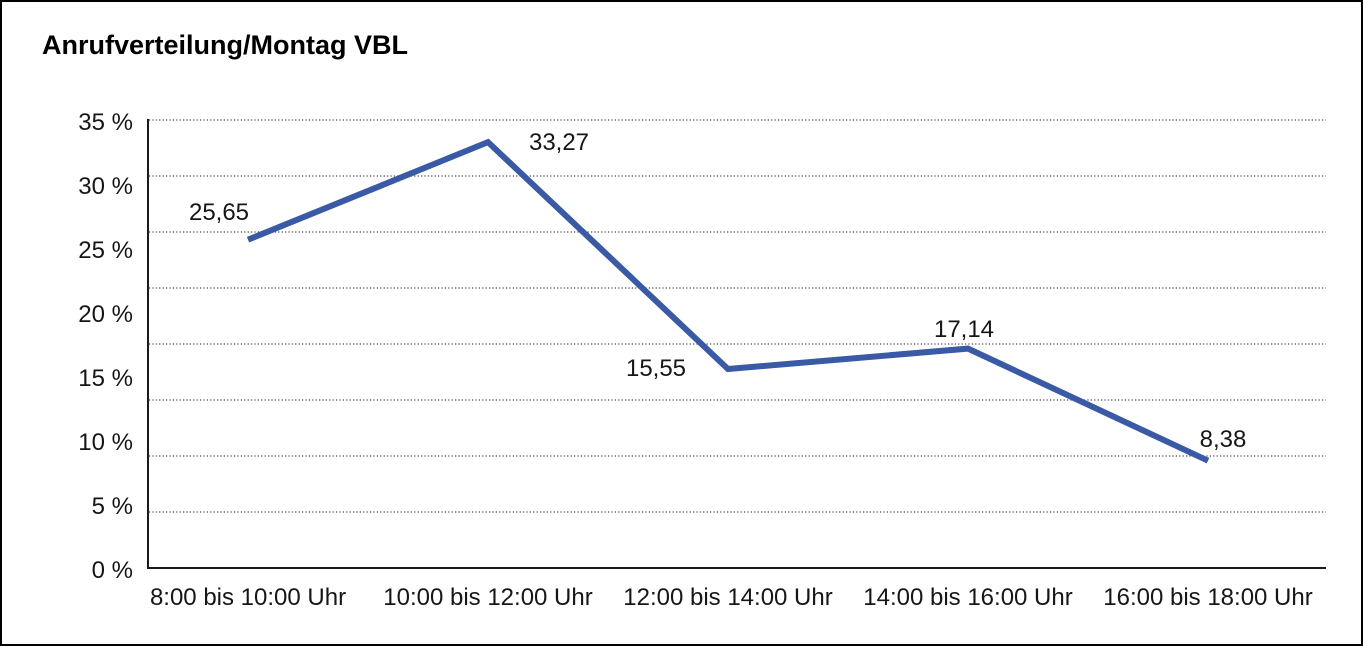 The width and height of the screenshot is (1363, 646). I want to click on y-tick-label: 25 %, so click(105, 250).